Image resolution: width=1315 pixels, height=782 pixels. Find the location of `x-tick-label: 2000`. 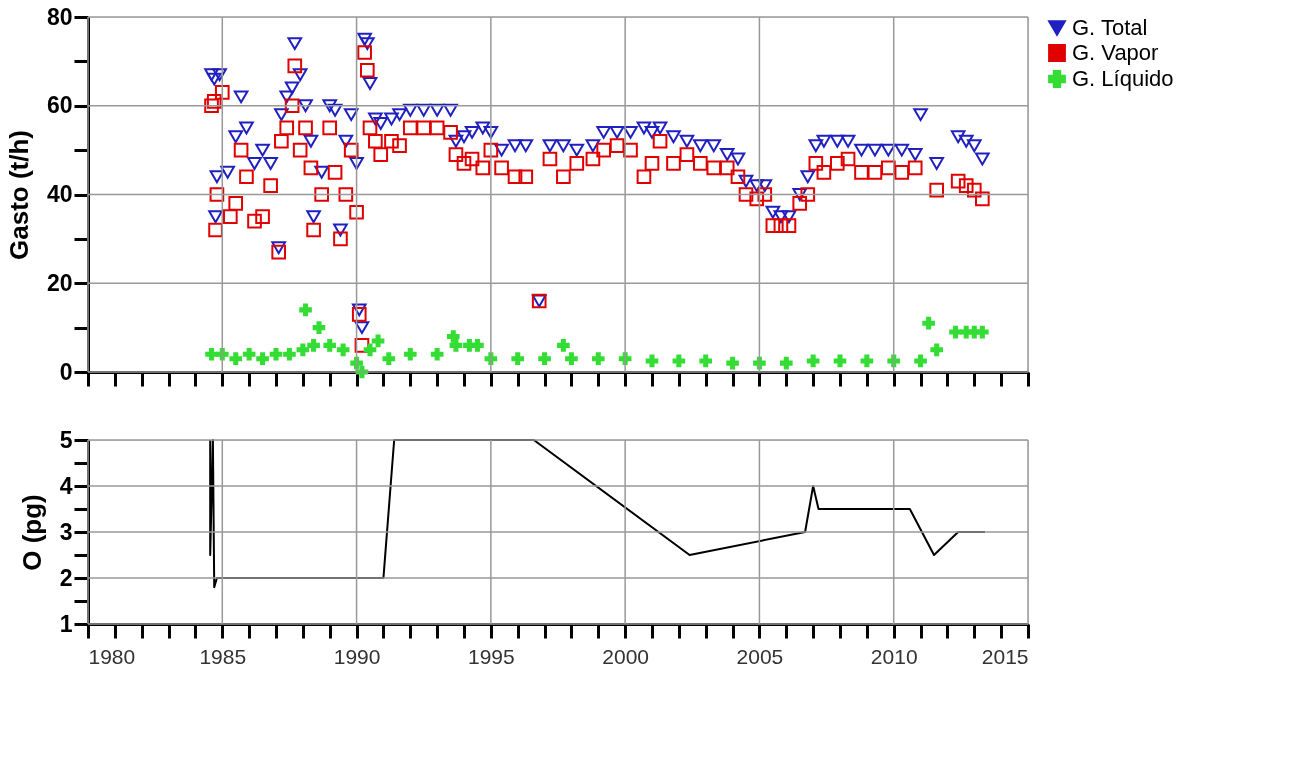

x-tick-label: 2000 is located at coordinates (625, 656).